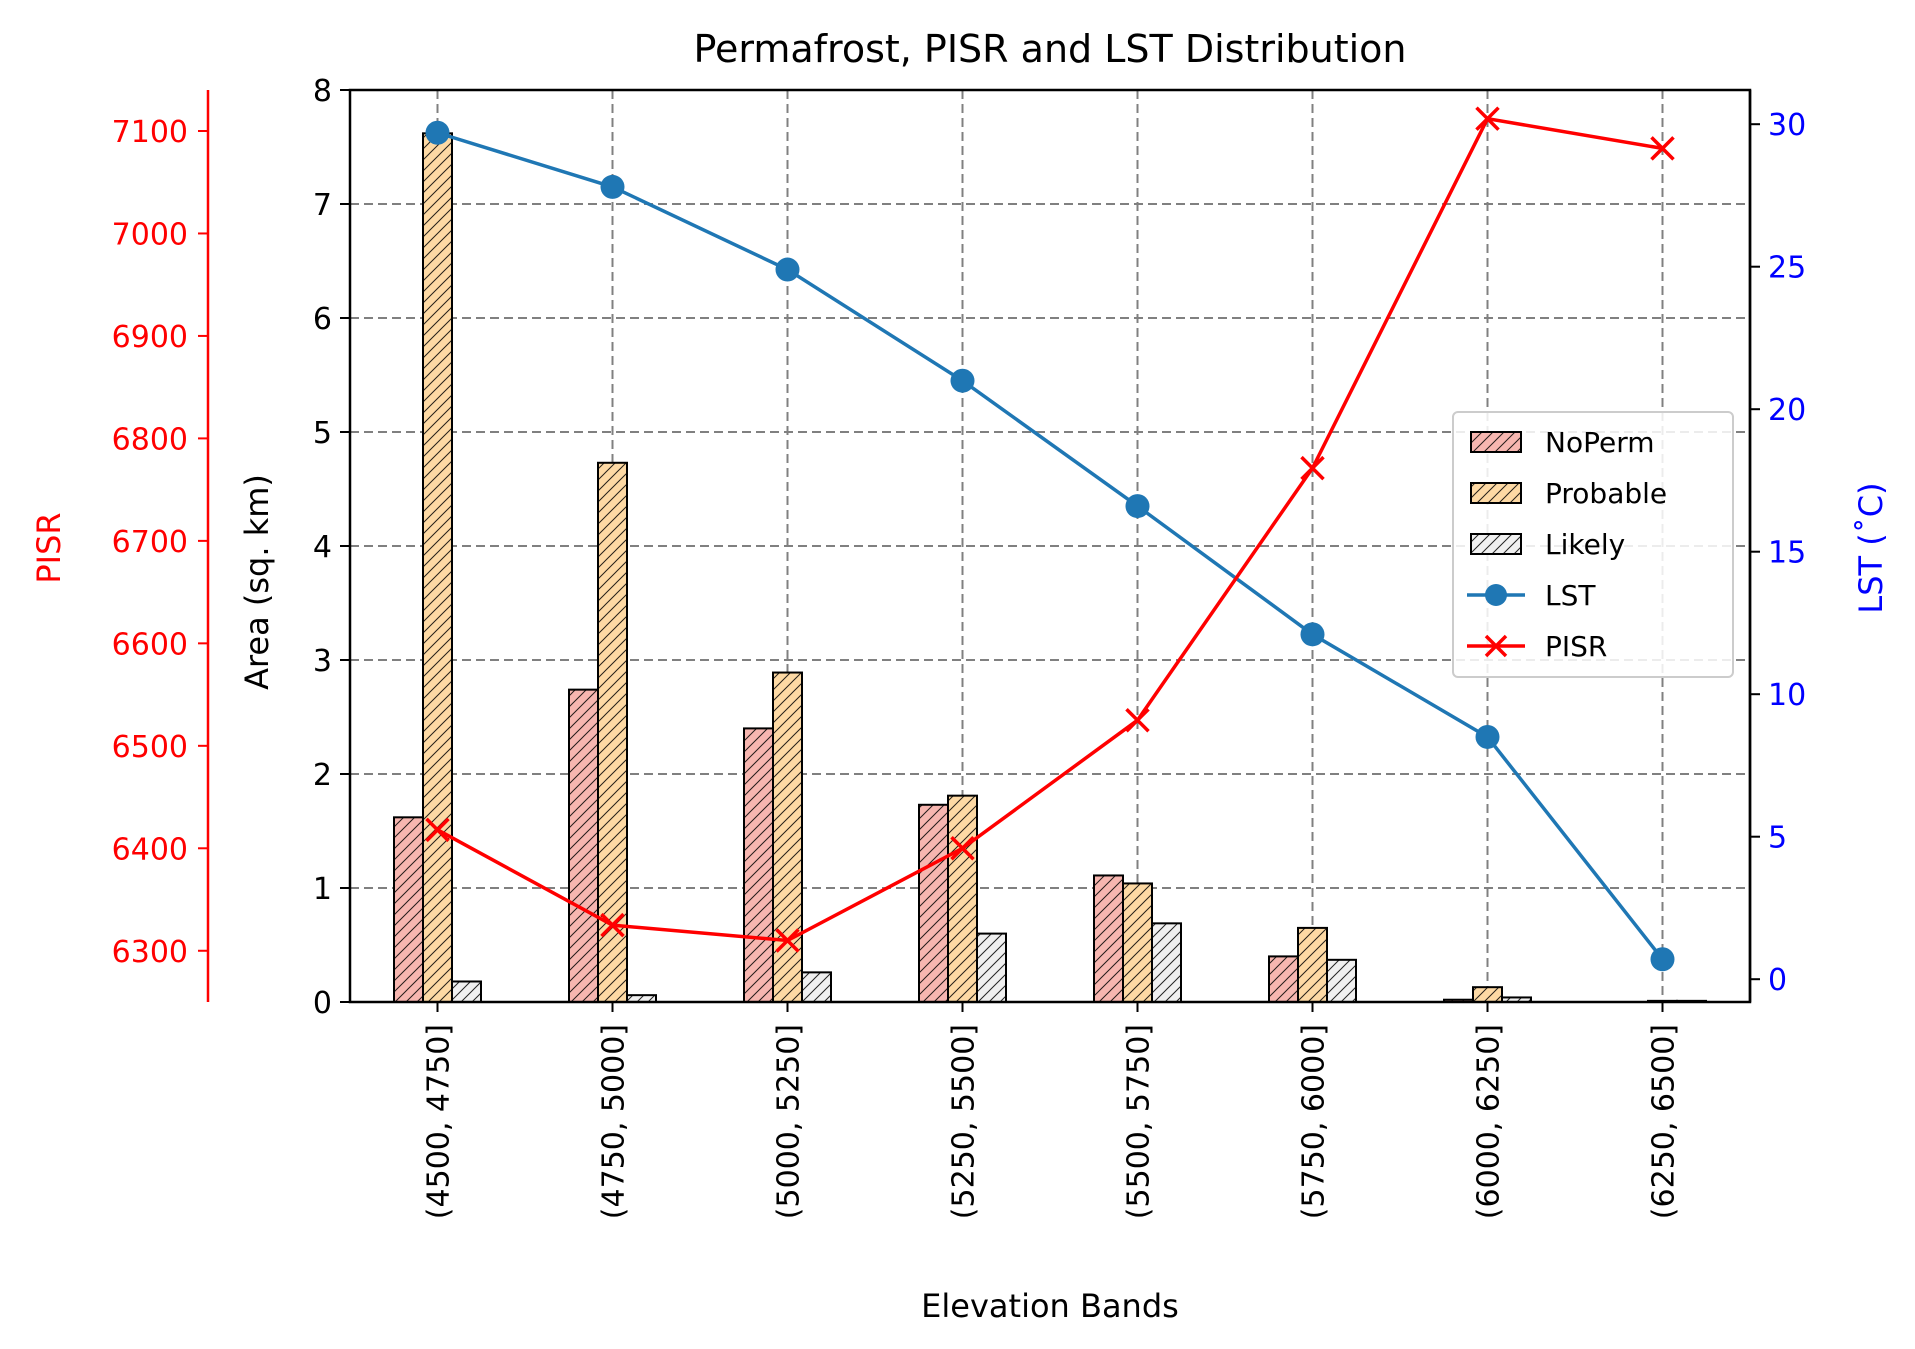  Describe the element at coordinates (1777, 838) in the screenshot. I see `lst-tick-label: 5` at that location.